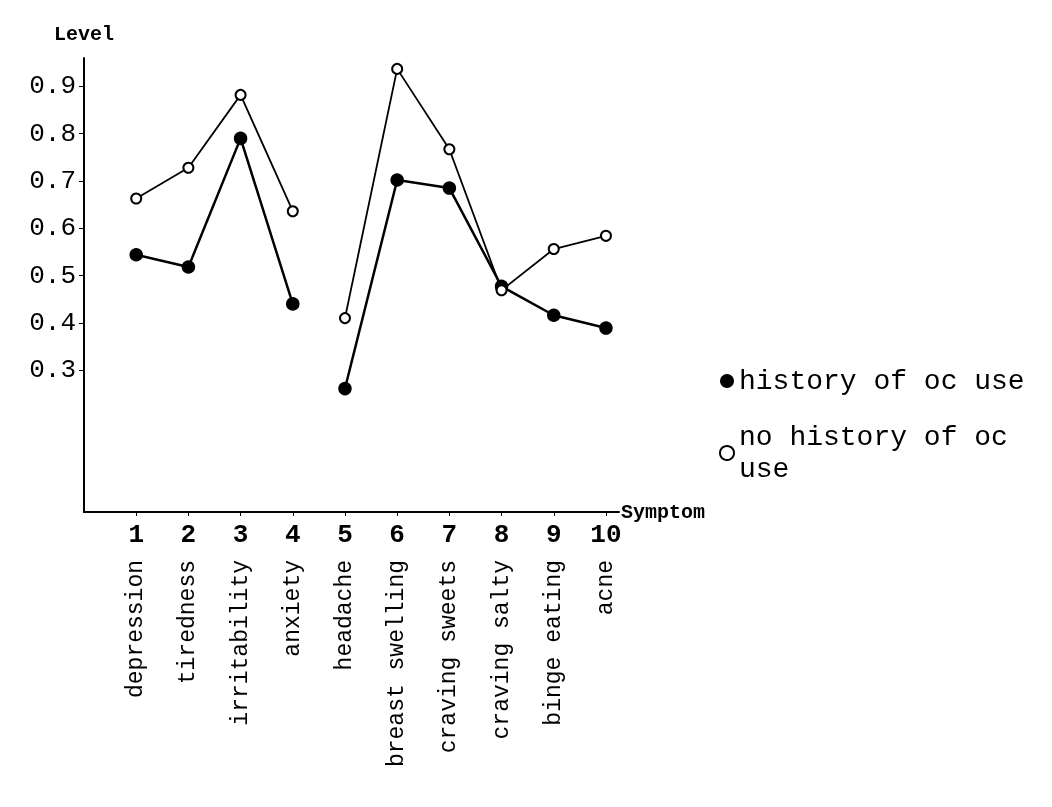 This screenshot has width=1052, height=807. I want to click on y-tick-label: 0.9, so click(52, 86).